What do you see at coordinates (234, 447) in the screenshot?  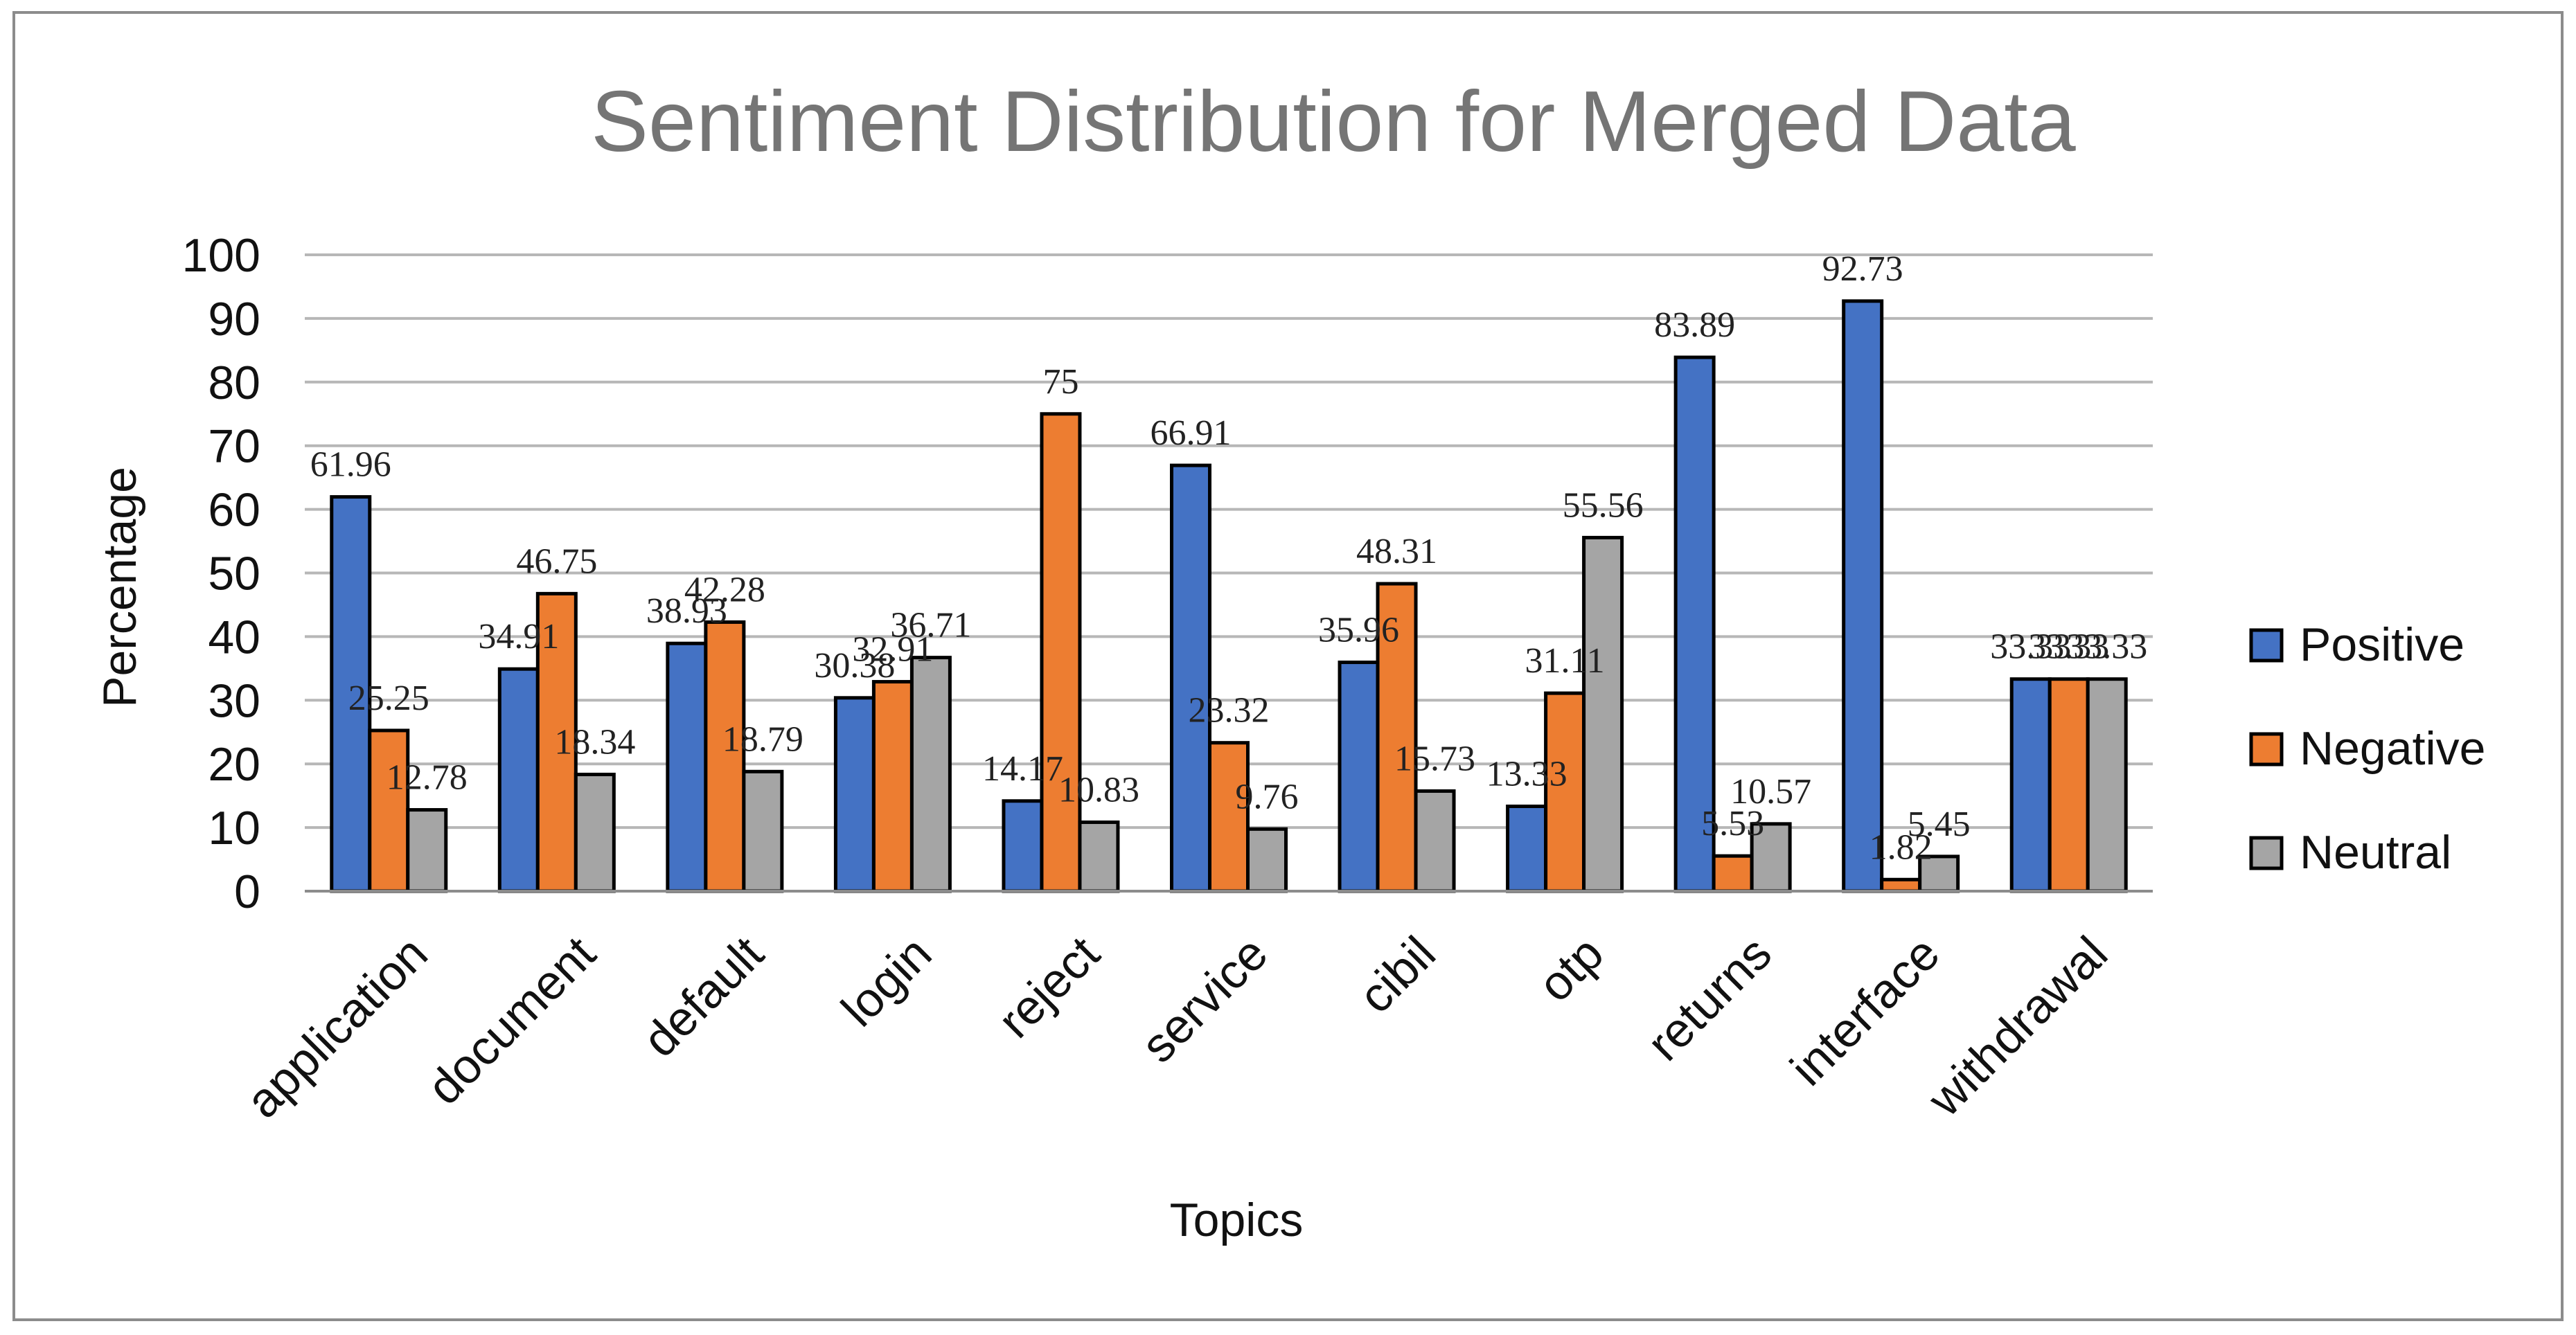 I see `y-tick-label: 70` at bounding box center [234, 447].